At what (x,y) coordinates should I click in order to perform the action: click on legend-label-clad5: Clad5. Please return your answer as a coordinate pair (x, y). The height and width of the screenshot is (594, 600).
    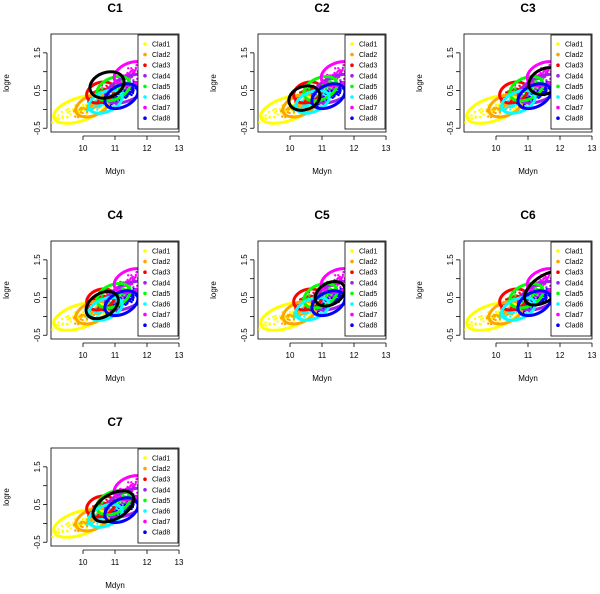
    Looking at the image, I should click on (574, 87).